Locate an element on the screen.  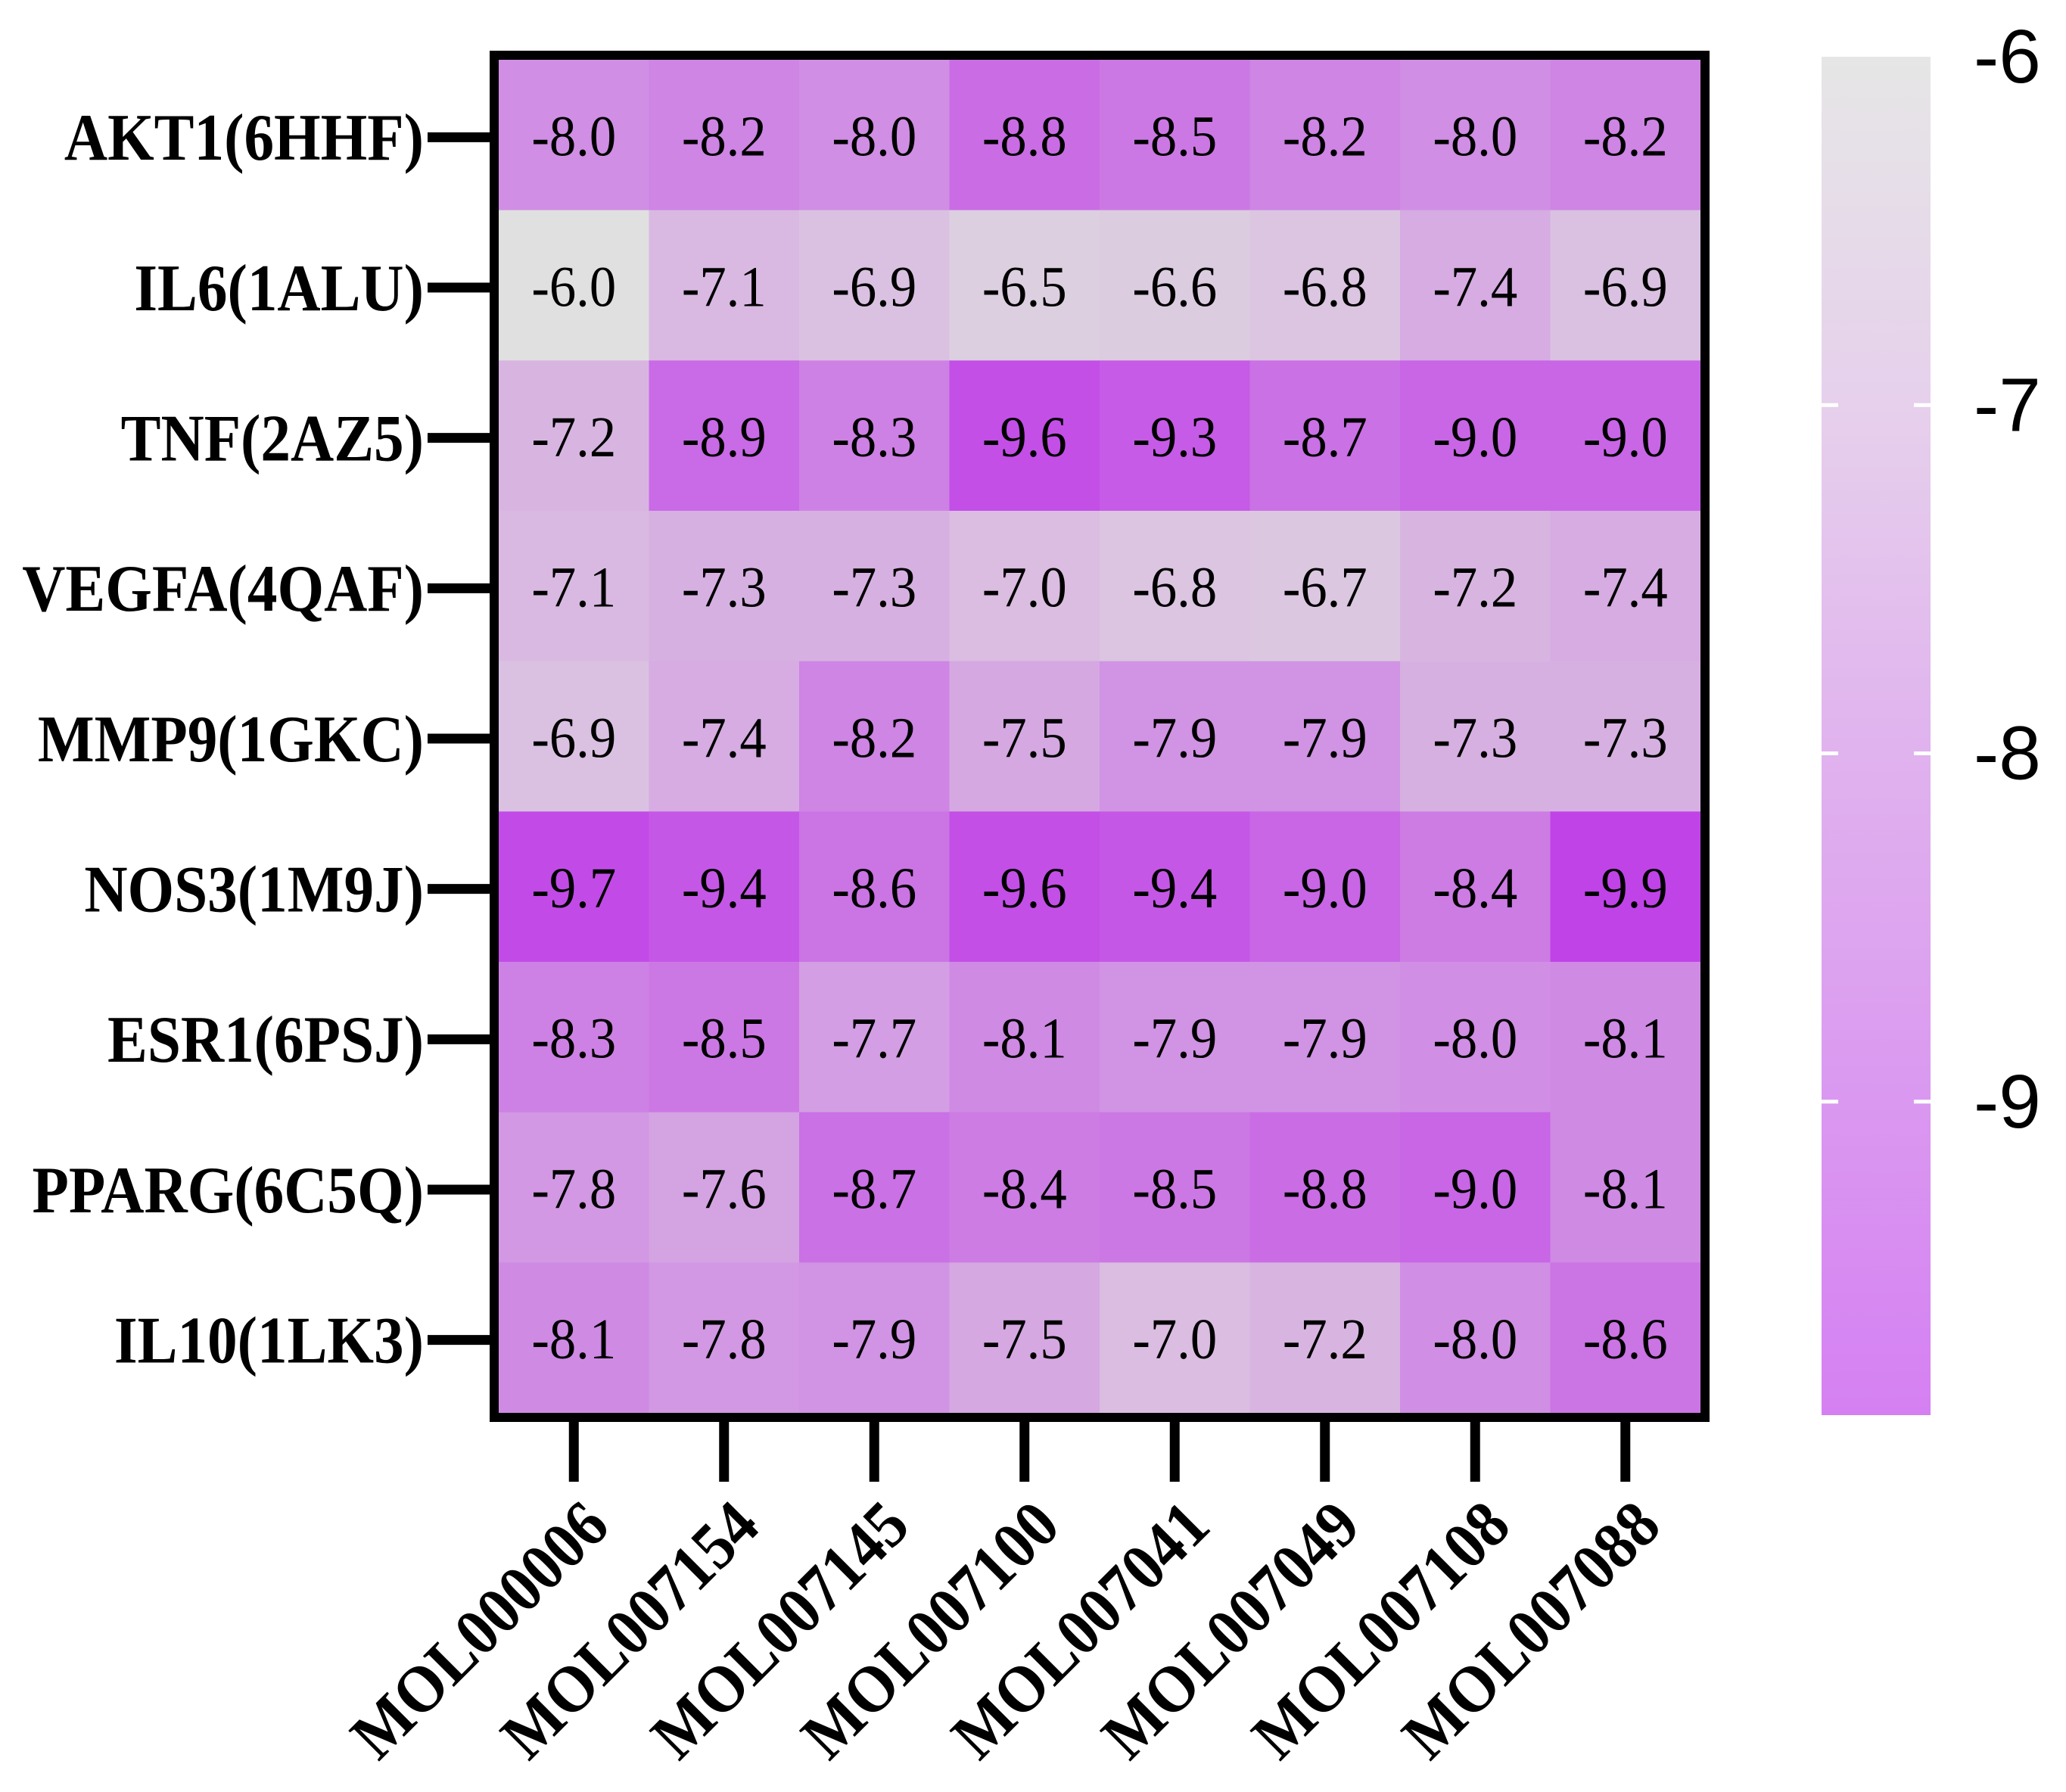
y-tick-label: IL6(1ALU) is located at coordinates (279, 288).